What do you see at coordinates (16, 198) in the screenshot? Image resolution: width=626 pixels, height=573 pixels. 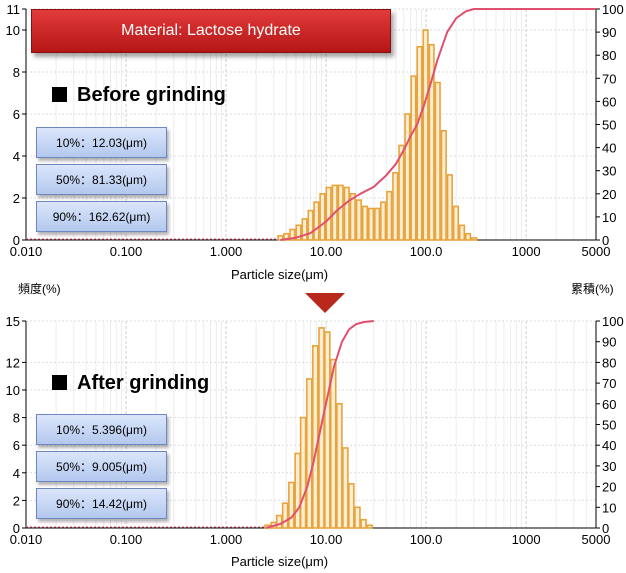 I see `left-tick-label-before: 2` at bounding box center [16, 198].